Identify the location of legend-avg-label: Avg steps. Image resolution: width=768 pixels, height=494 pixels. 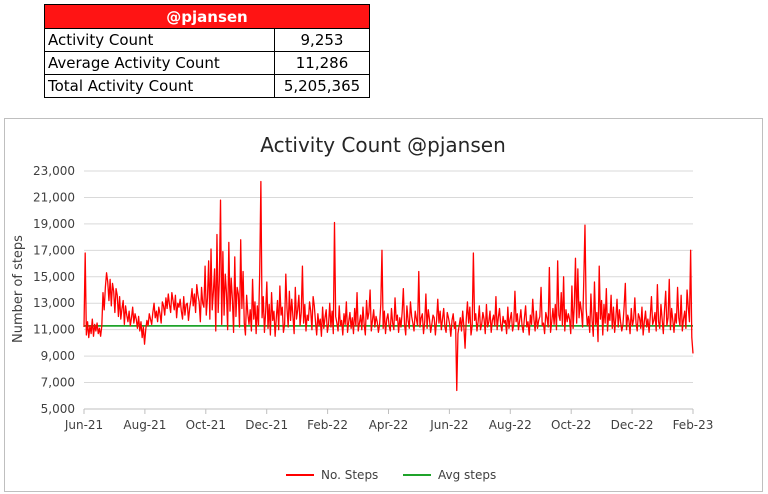
(467, 475).